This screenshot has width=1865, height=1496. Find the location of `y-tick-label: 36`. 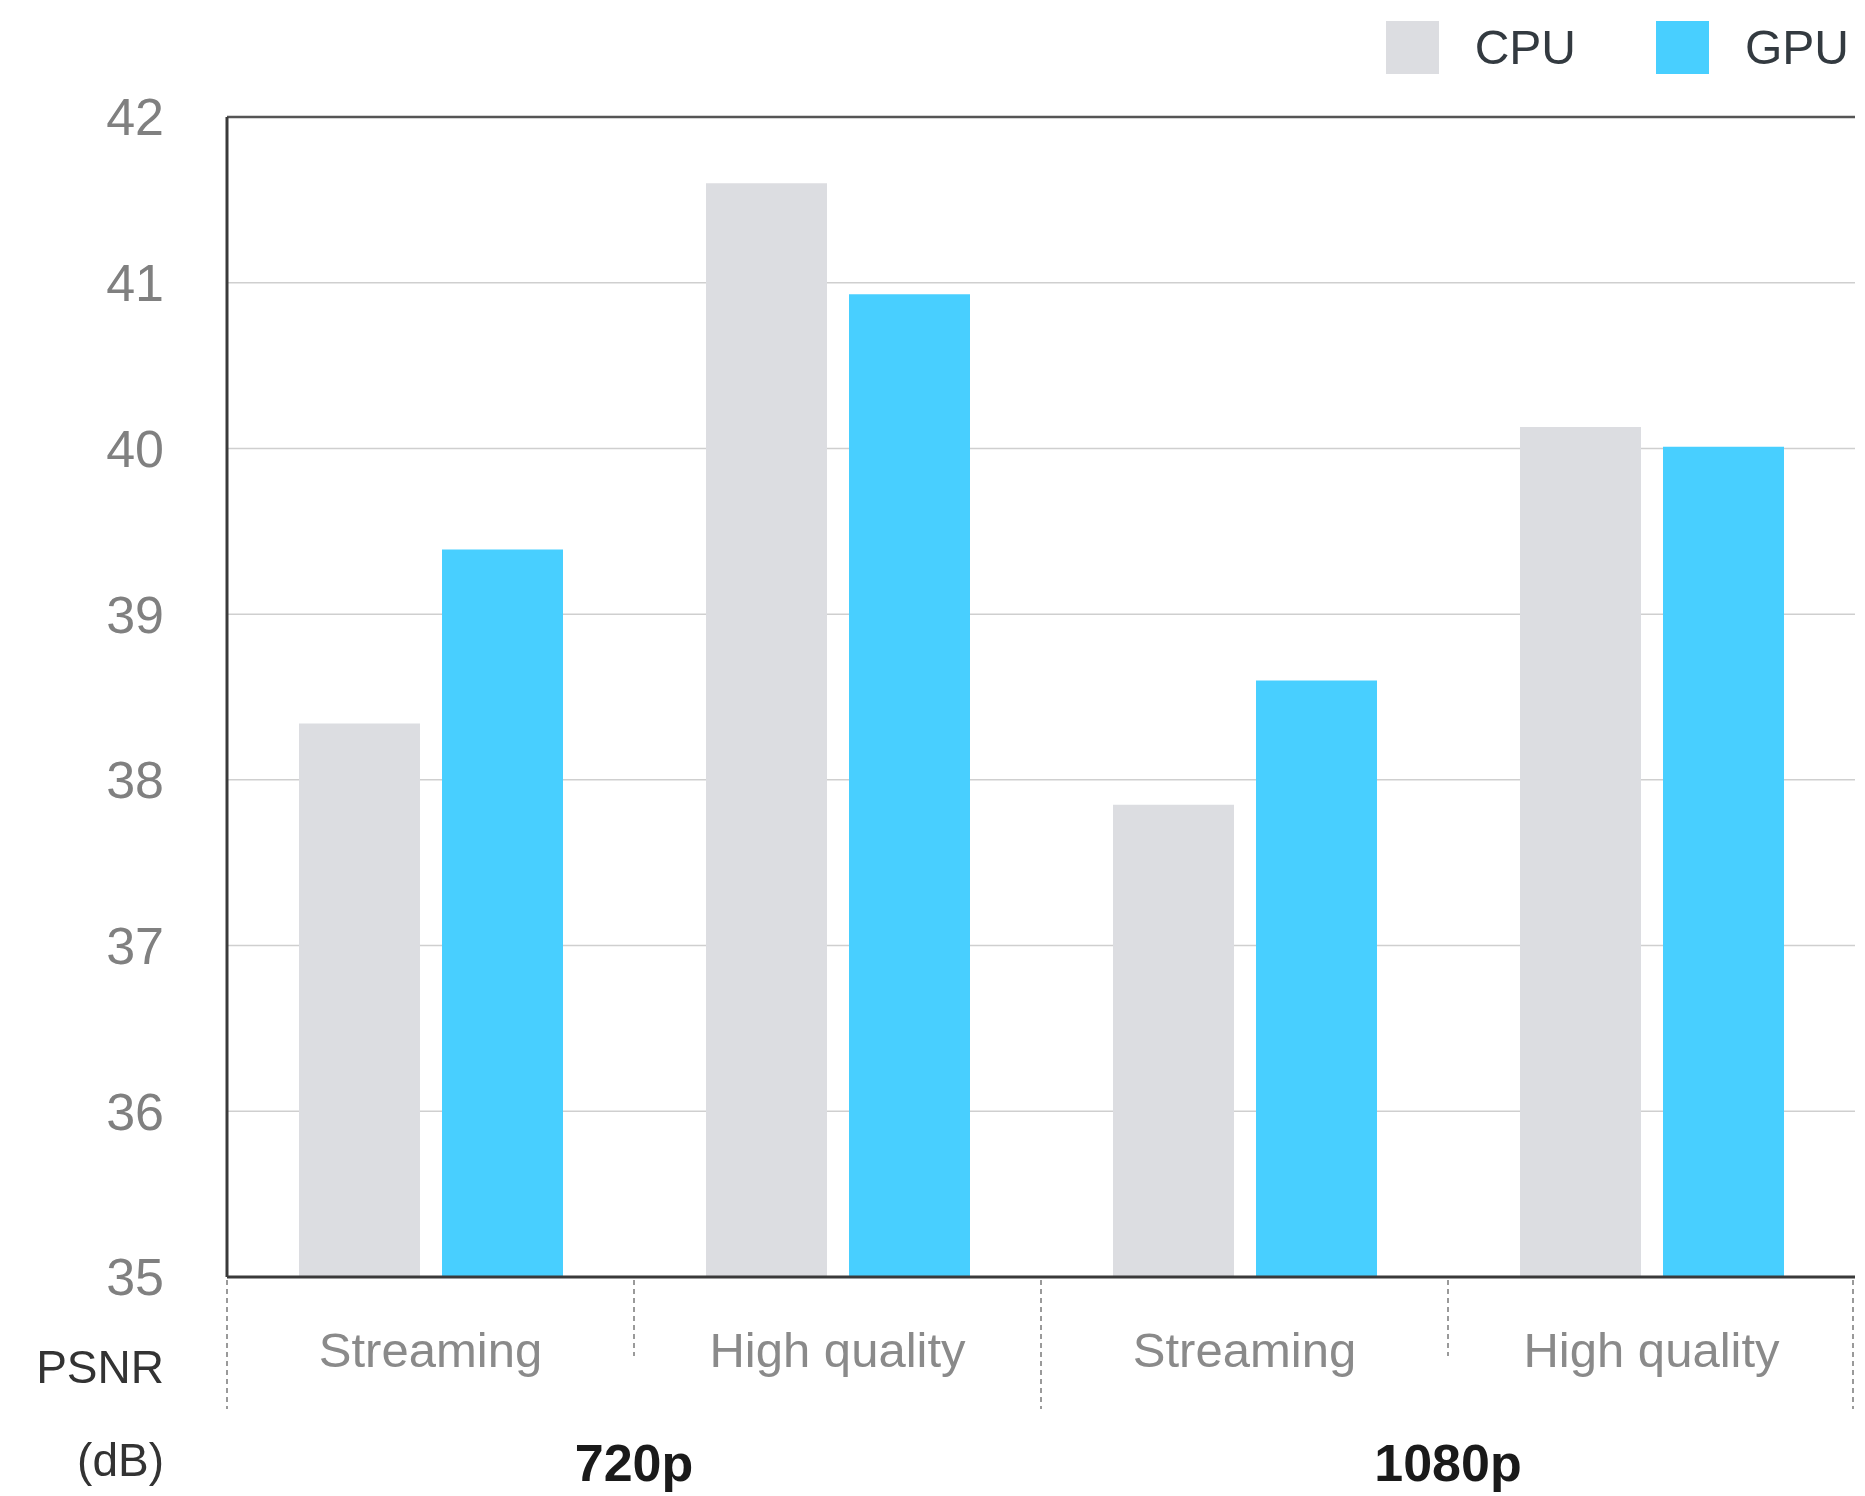

y-tick-label: 36 is located at coordinates (135, 1111).